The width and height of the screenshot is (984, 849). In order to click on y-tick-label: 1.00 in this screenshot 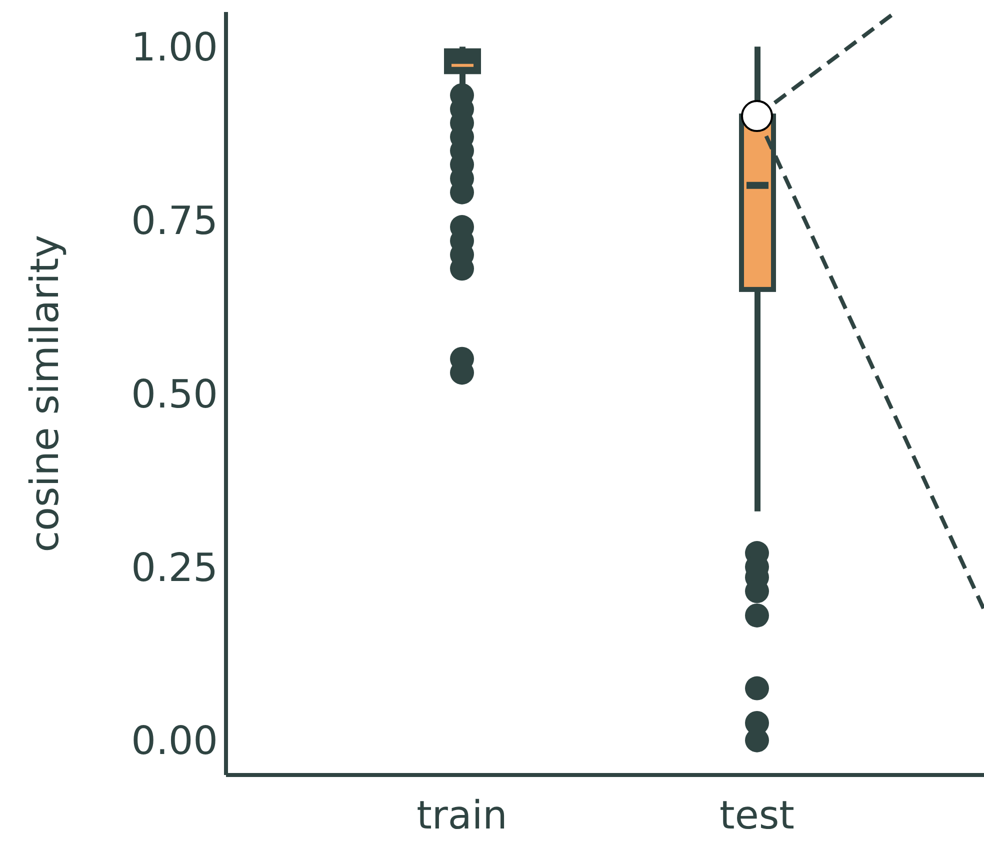, I will do `click(174, 48)`.